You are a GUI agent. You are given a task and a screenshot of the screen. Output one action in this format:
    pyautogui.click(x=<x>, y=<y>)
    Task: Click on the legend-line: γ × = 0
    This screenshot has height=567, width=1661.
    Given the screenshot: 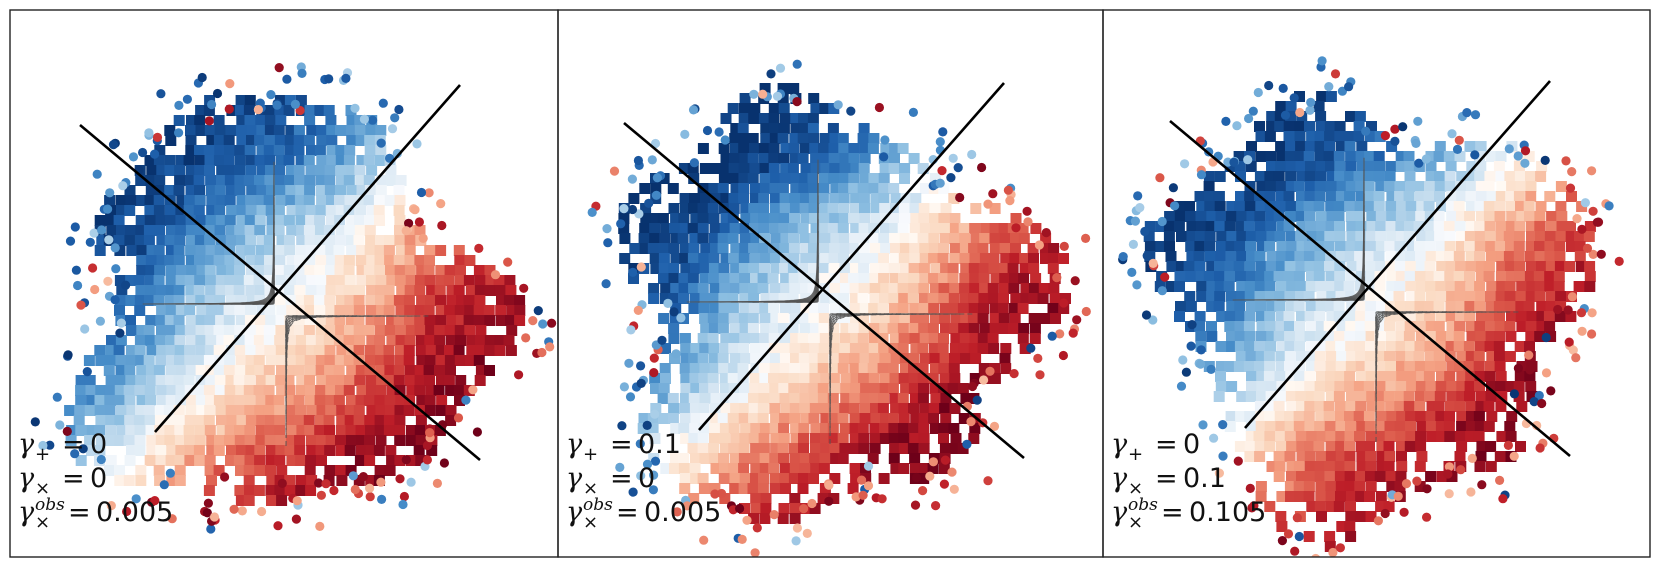 What is the action you would take?
    pyautogui.click(x=610, y=481)
    